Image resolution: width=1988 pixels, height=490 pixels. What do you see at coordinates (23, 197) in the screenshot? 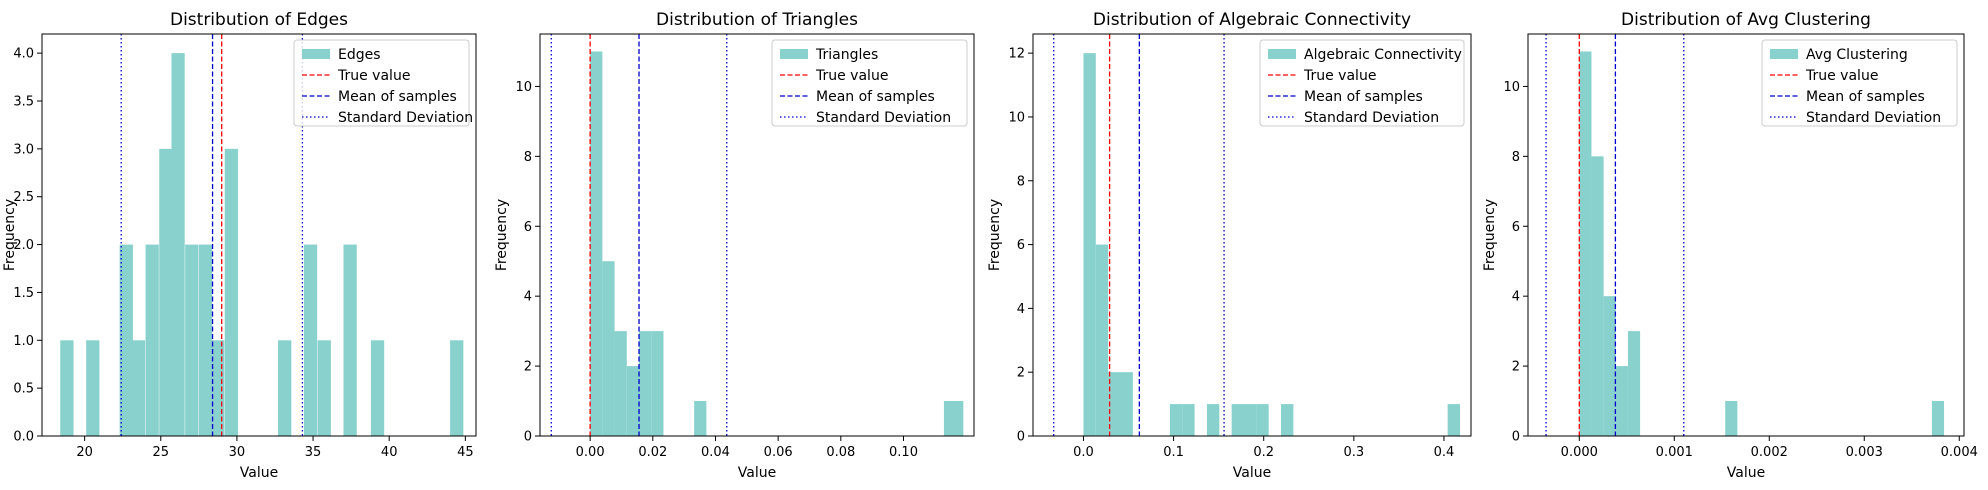
I see `y-tick-label: 2.5` at bounding box center [23, 197].